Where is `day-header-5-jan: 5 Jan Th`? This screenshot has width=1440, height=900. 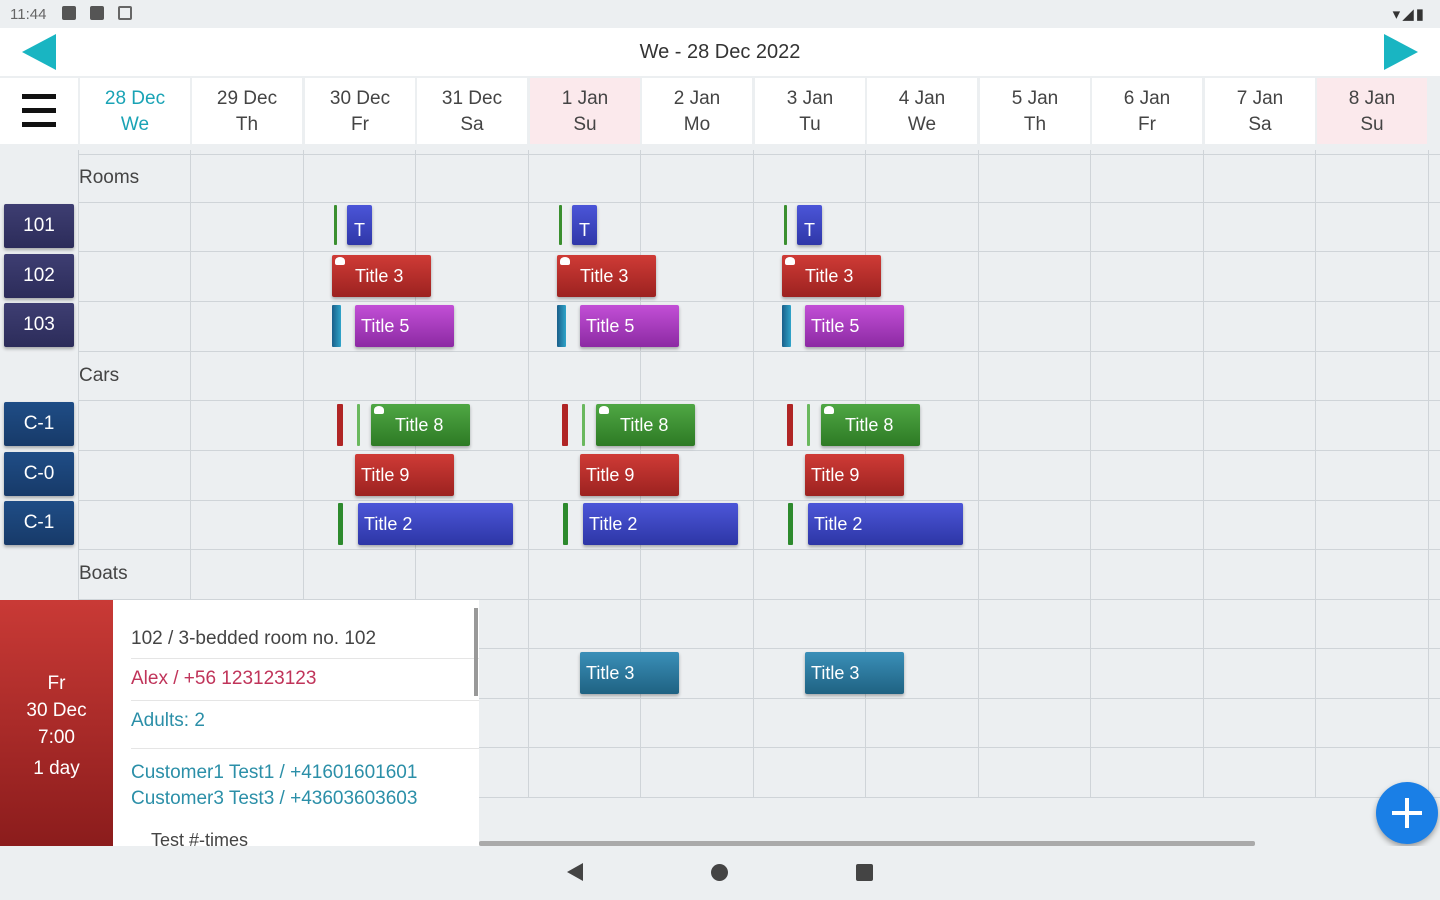 day-header-5-jan: 5 Jan Th is located at coordinates (1035, 111).